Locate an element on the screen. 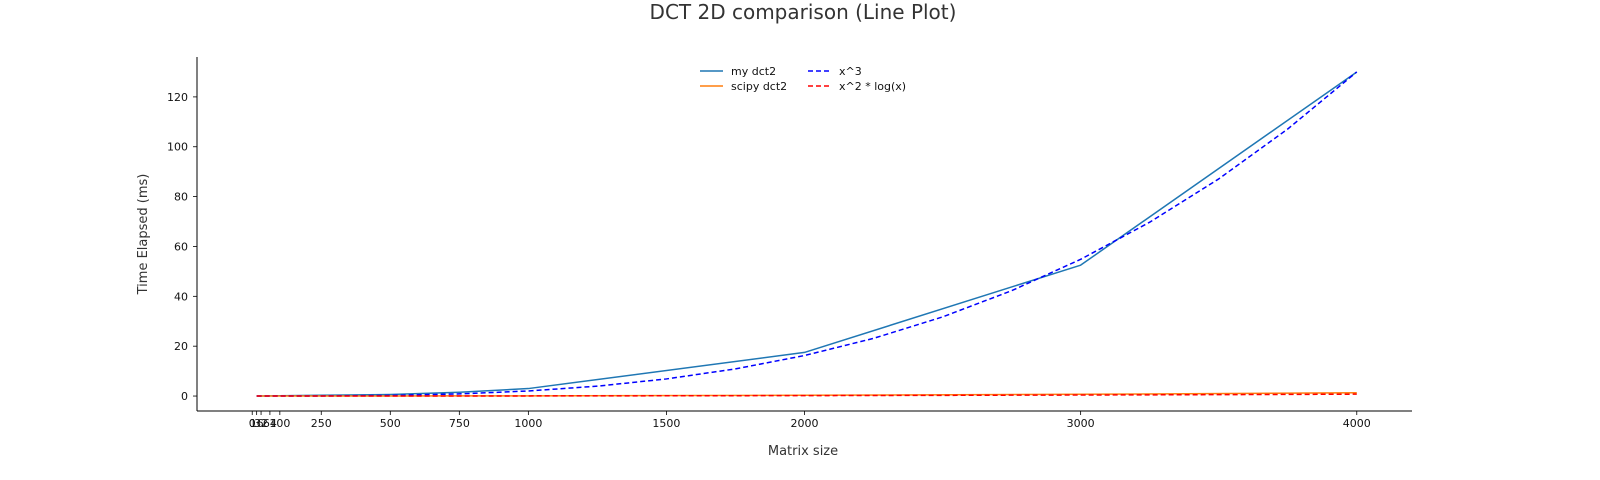  x-tick-label: 100 is located at coordinates (279, 423).